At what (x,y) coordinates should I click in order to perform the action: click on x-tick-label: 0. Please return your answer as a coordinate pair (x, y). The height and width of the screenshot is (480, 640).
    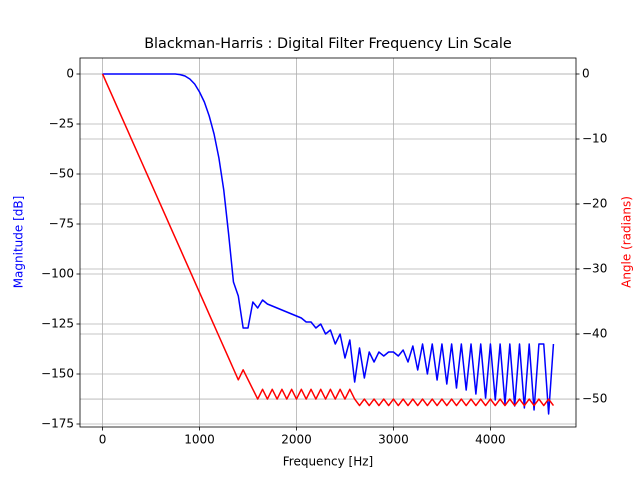
    Looking at the image, I should click on (103, 440).